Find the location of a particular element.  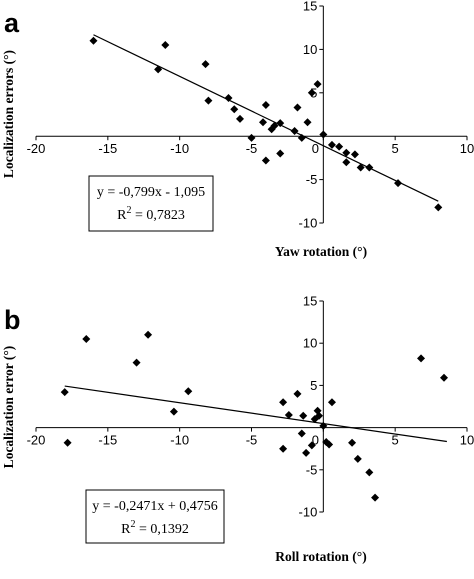

x-axis-label: Roll rotation (°) is located at coordinates (320, 556).